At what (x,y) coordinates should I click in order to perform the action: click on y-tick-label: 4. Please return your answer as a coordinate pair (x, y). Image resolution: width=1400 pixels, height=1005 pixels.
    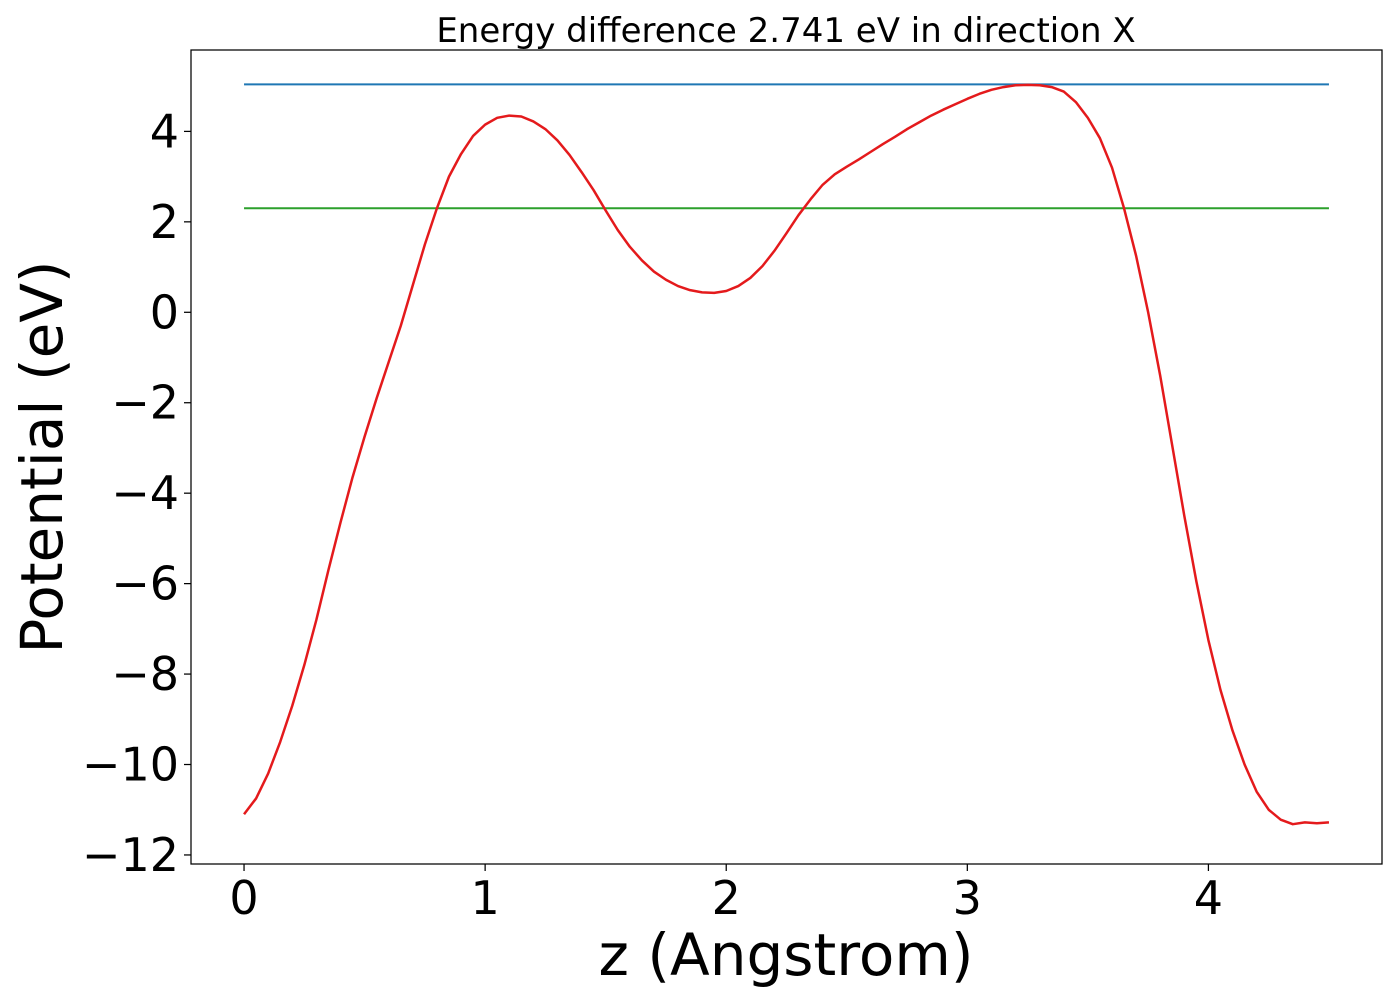
    Looking at the image, I should click on (164, 131).